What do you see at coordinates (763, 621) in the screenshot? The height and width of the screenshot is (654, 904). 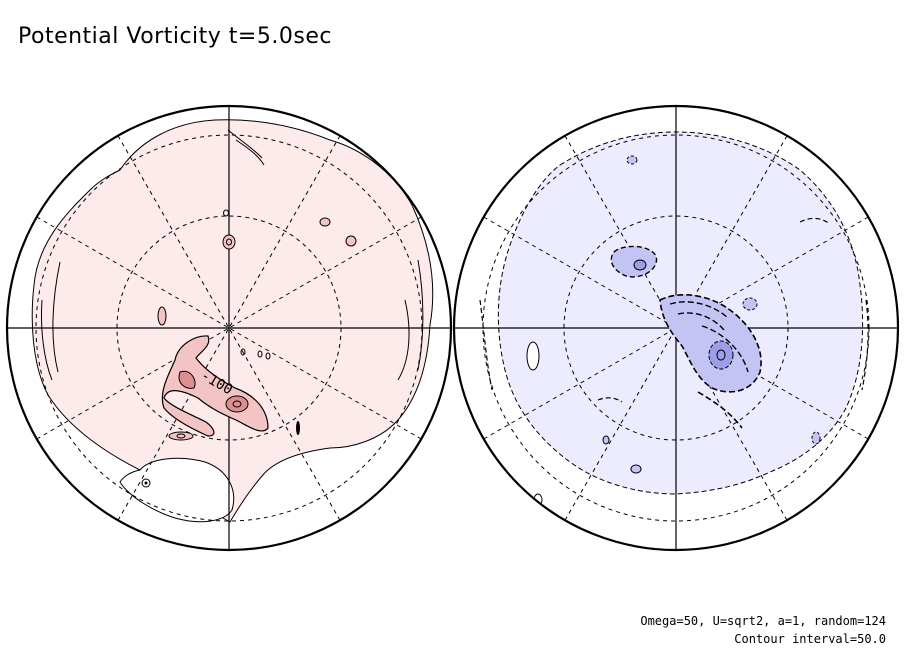 I see `parameters-caption: Omega=50, U=sqrt2, a=1, random=124` at bounding box center [763, 621].